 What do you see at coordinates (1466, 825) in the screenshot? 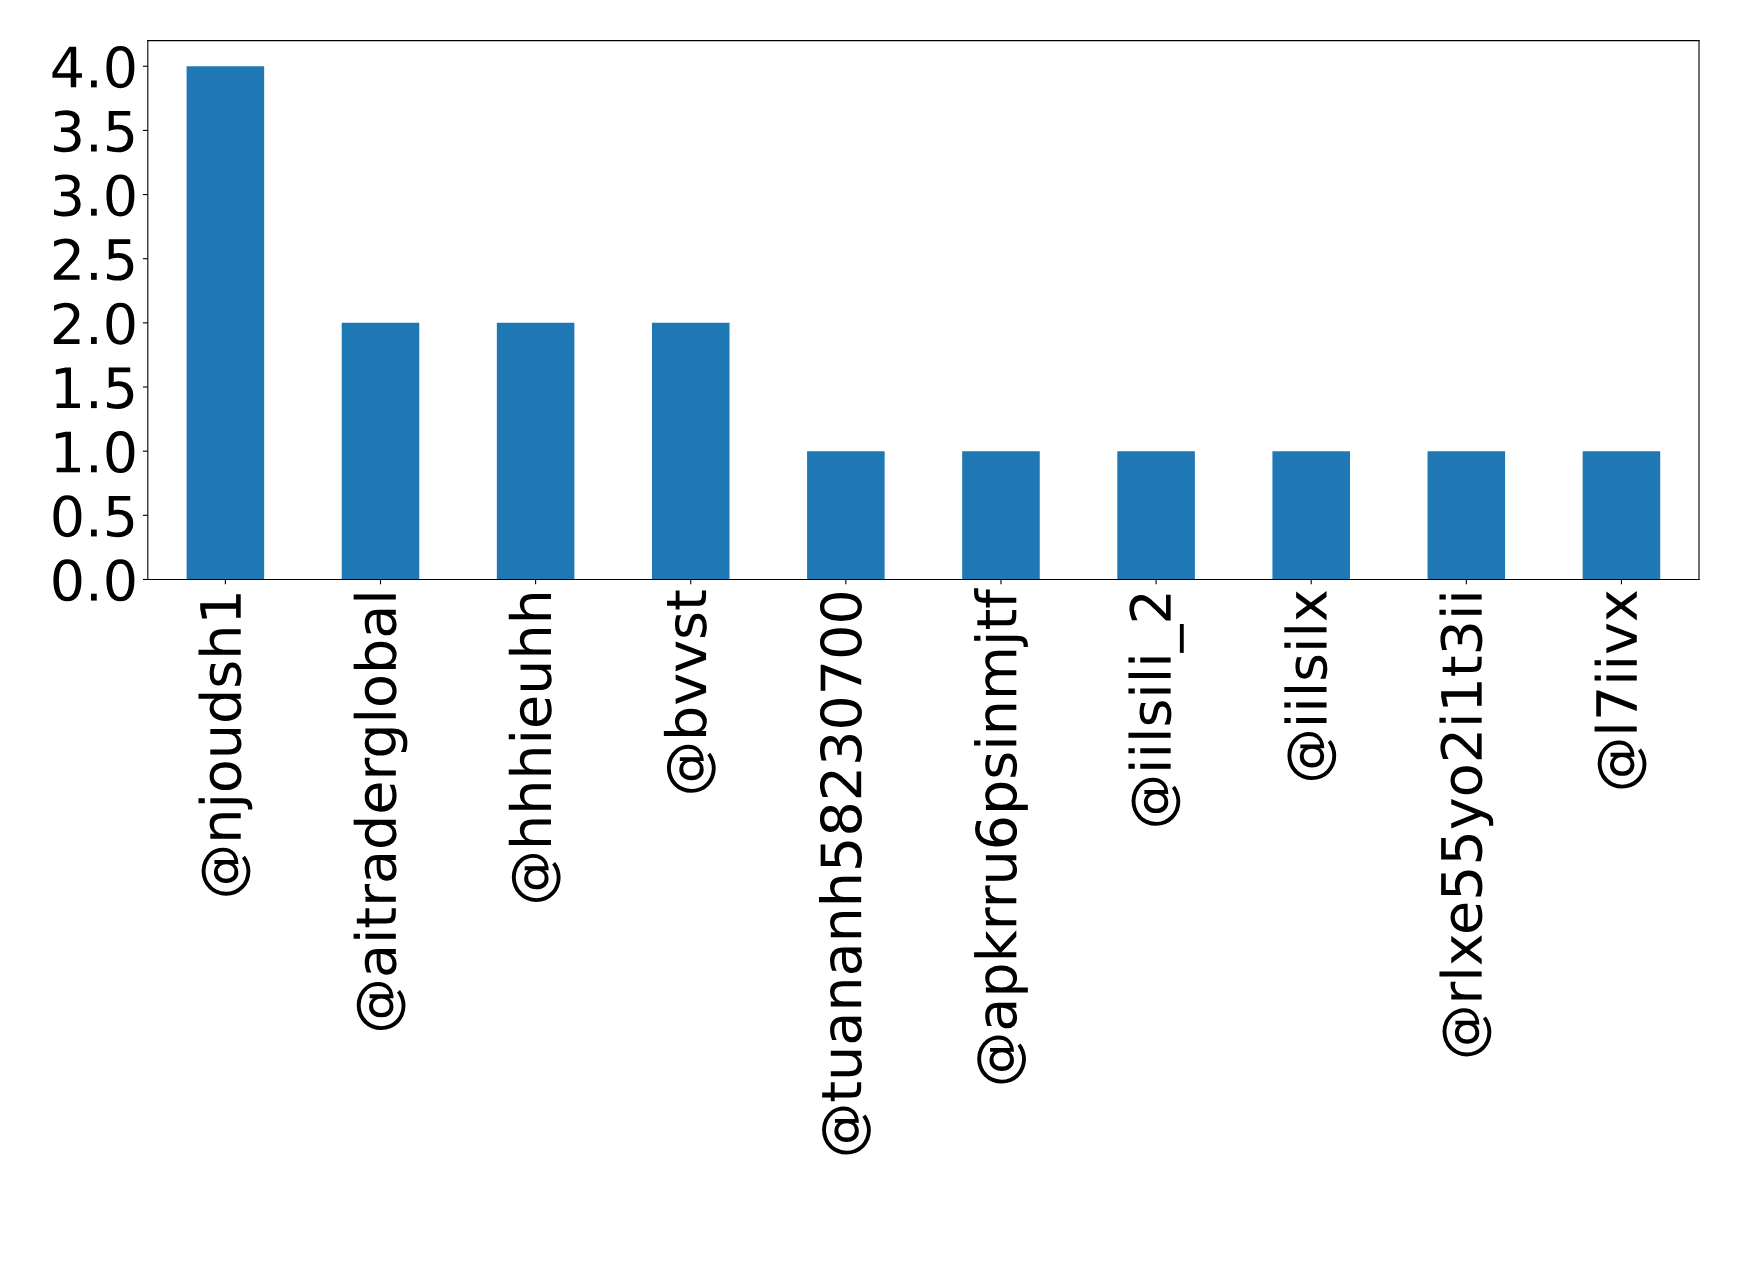
I see `x-tick-label: @rlxe55yo2i1t3ii` at bounding box center [1466, 825].